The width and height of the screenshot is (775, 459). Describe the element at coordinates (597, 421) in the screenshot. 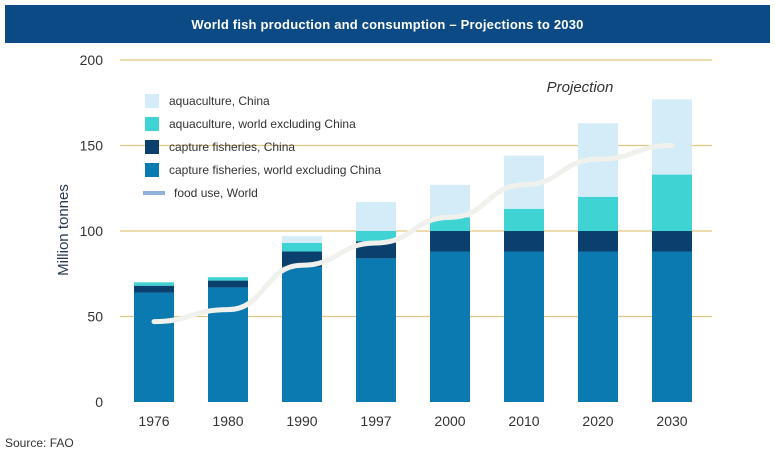

I see `x-tick-label: 2020` at that location.